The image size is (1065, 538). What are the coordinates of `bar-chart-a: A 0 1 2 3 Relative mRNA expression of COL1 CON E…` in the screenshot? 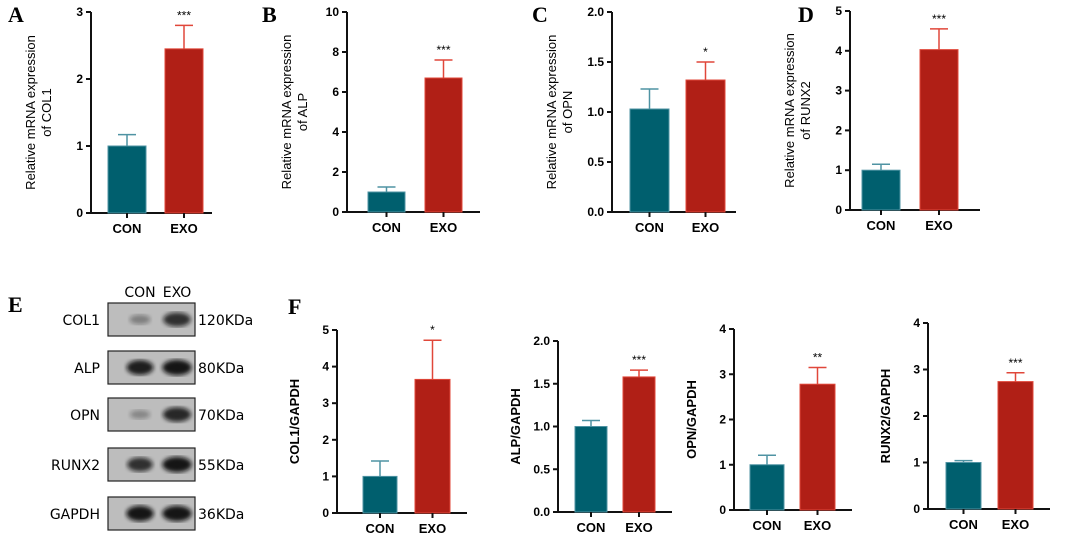 It's located at (110, 119).